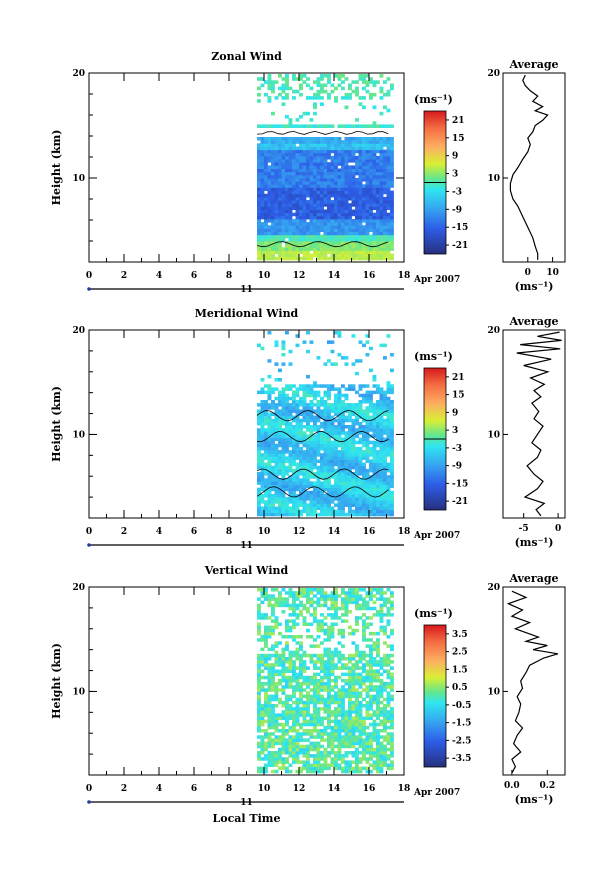 The height and width of the screenshot is (873, 616). What do you see at coordinates (56, 168) in the screenshot?
I see `y-axis-label: Height (km)` at bounding box center [56, 168].